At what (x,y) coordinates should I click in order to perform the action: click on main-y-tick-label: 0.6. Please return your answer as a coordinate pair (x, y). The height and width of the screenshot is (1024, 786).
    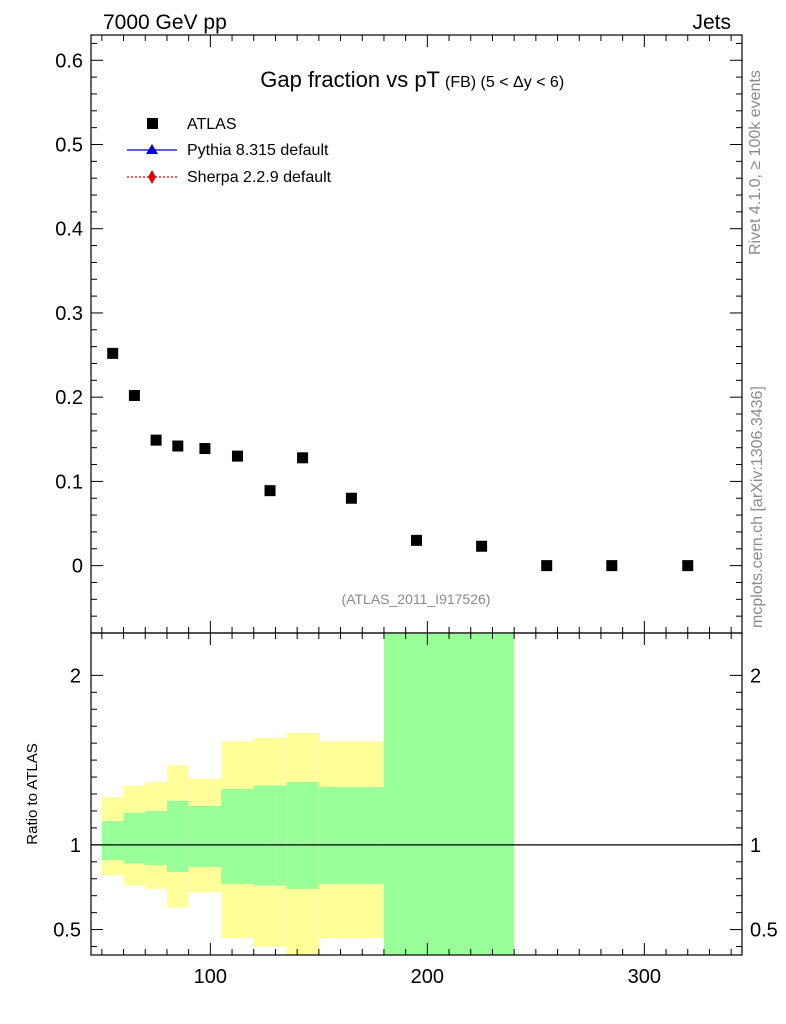
    Looking at the image, I should click on (69, 61).